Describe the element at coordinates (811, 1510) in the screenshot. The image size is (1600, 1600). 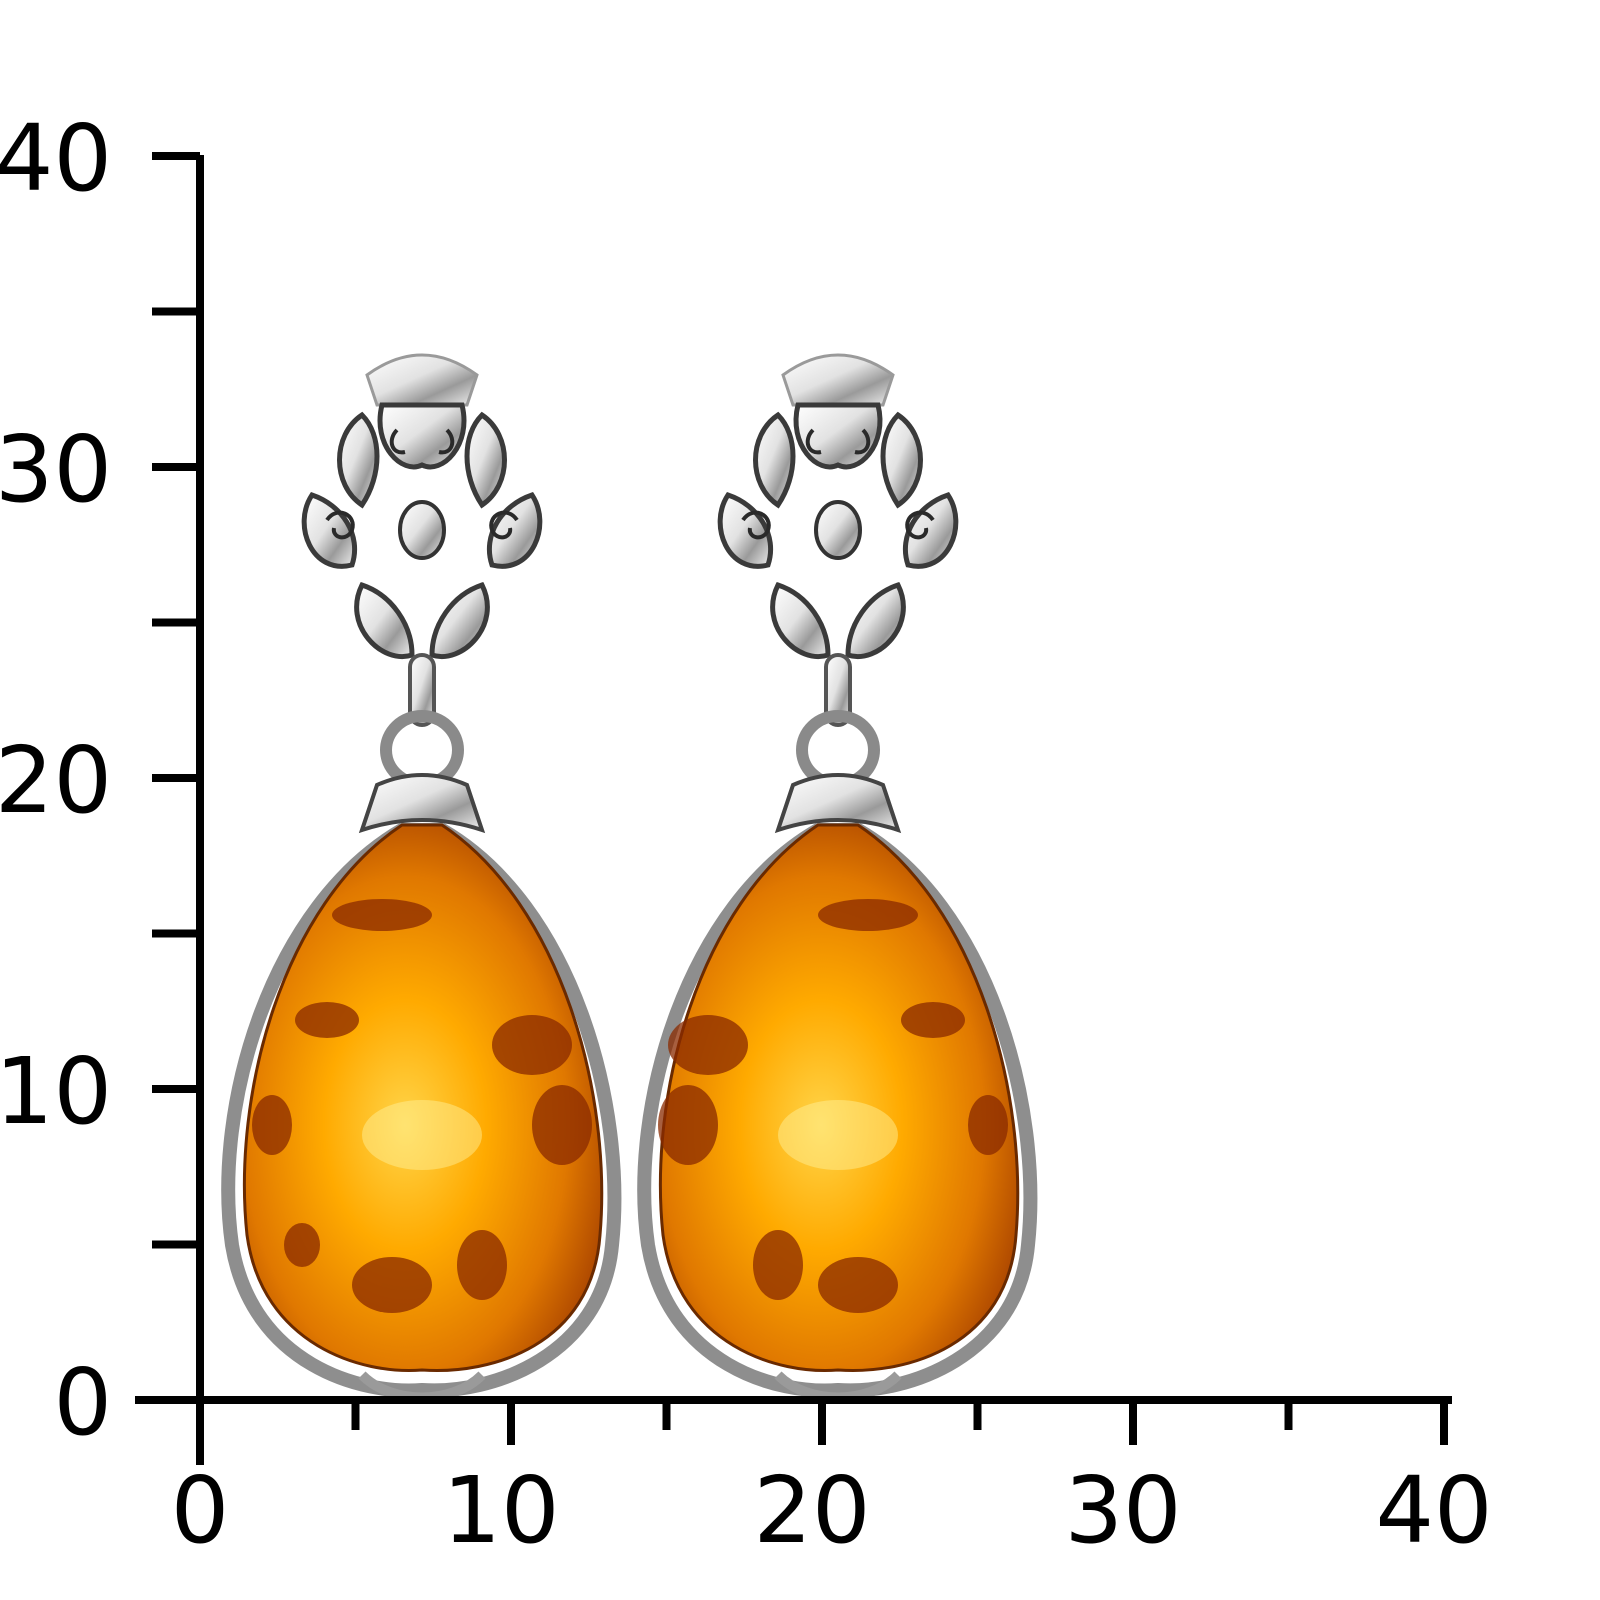
I see `x-tick-label: 20` at that location.